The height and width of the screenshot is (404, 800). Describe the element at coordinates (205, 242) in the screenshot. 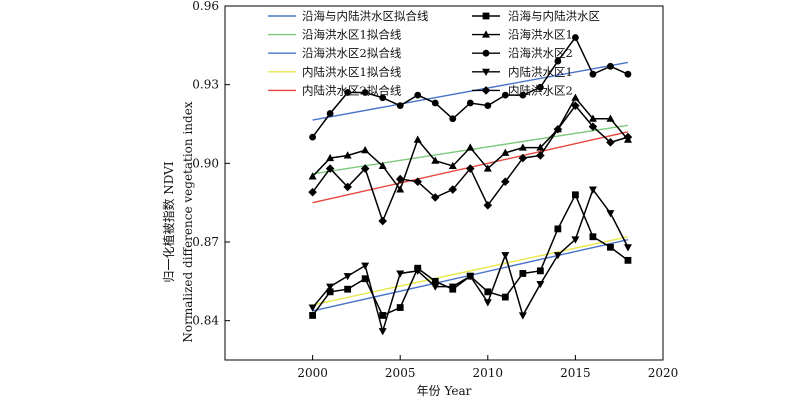

I see `y-tick-label: 0.87` at that location.